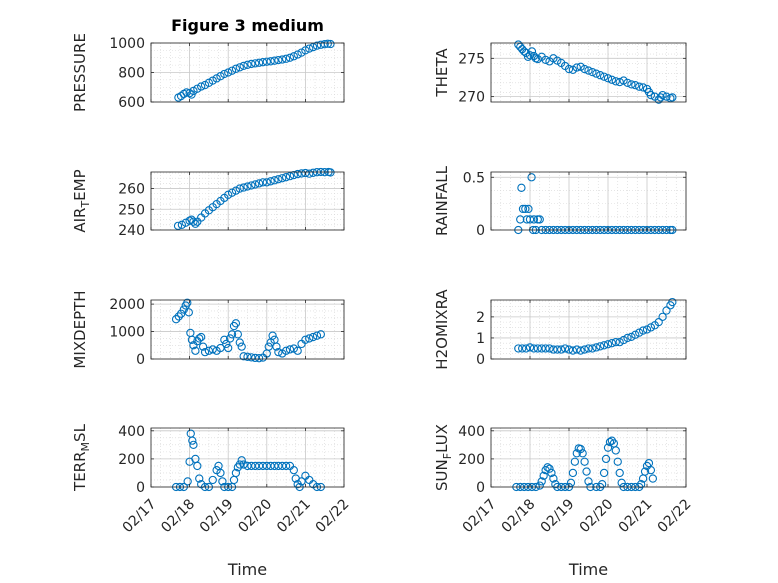 The width and height of the screenshot is (778, 583). I want to click on axes-box, so click(247, 457).